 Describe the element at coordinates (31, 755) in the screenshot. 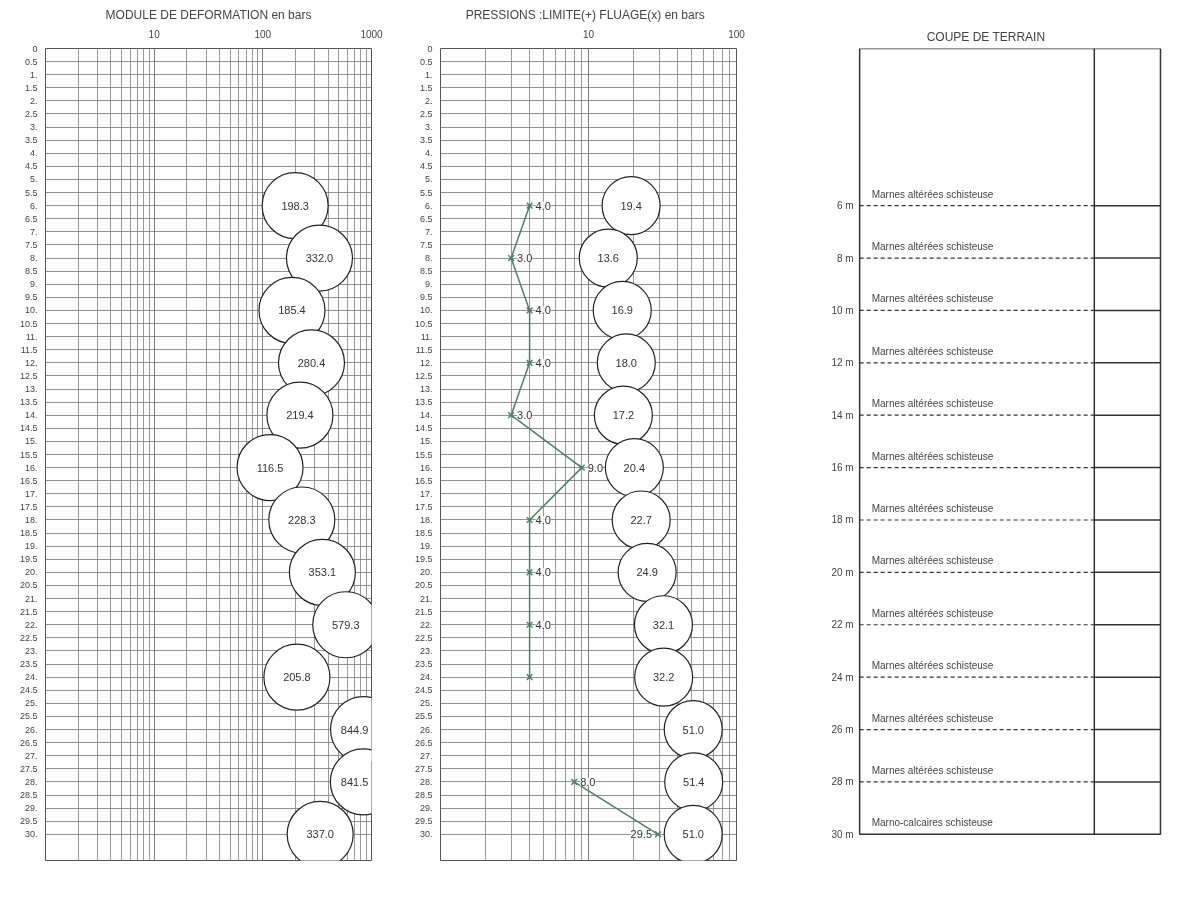

I see `y-tick-label: 27.` at that location.